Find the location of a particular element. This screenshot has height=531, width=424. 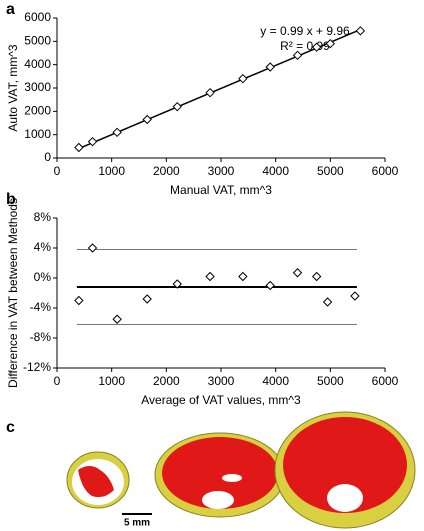

panel-label: c is located at coordinates (10, 427).